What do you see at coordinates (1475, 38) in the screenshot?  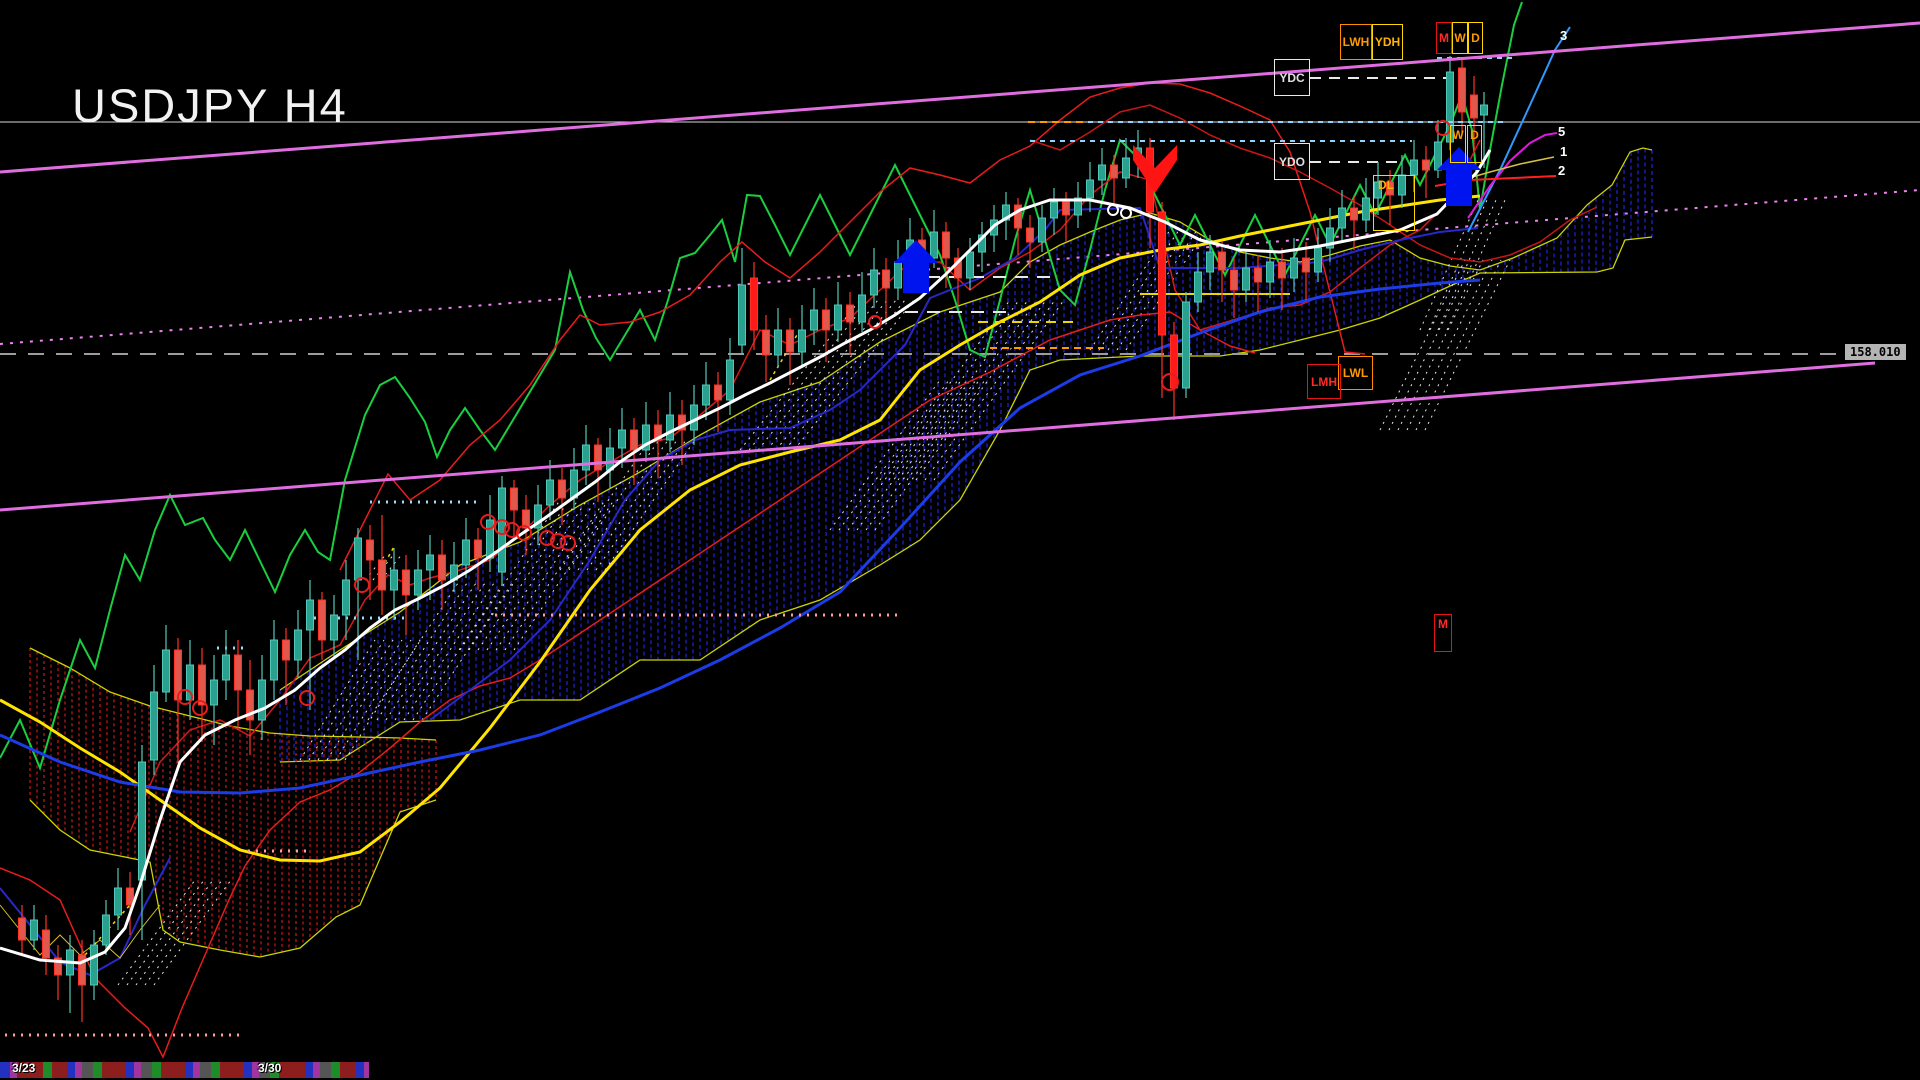 I see `d-period-box-top: D` at bounding box center [1475, 38].